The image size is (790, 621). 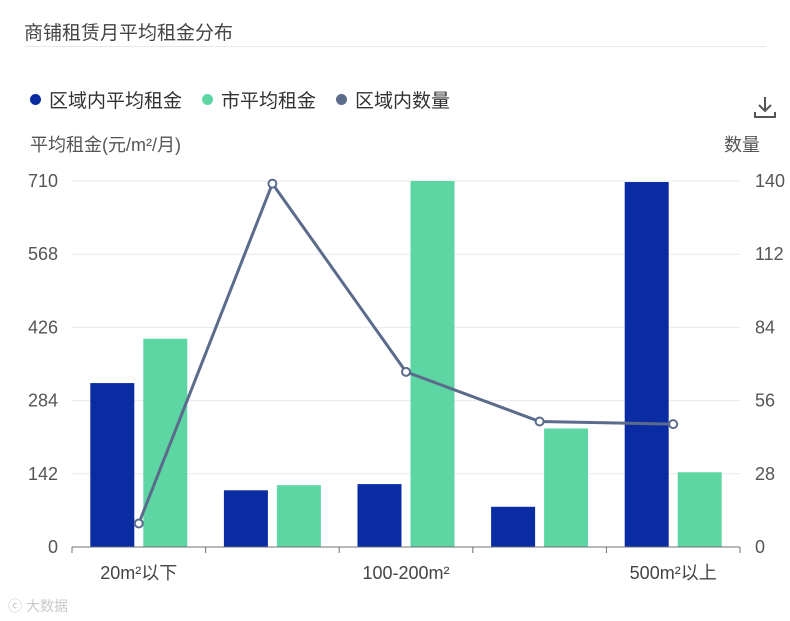 What do you see at coordinates (47, 606) in the screenshot?
I see `watermark-text: 大数据` at bounding box center [47, 606].